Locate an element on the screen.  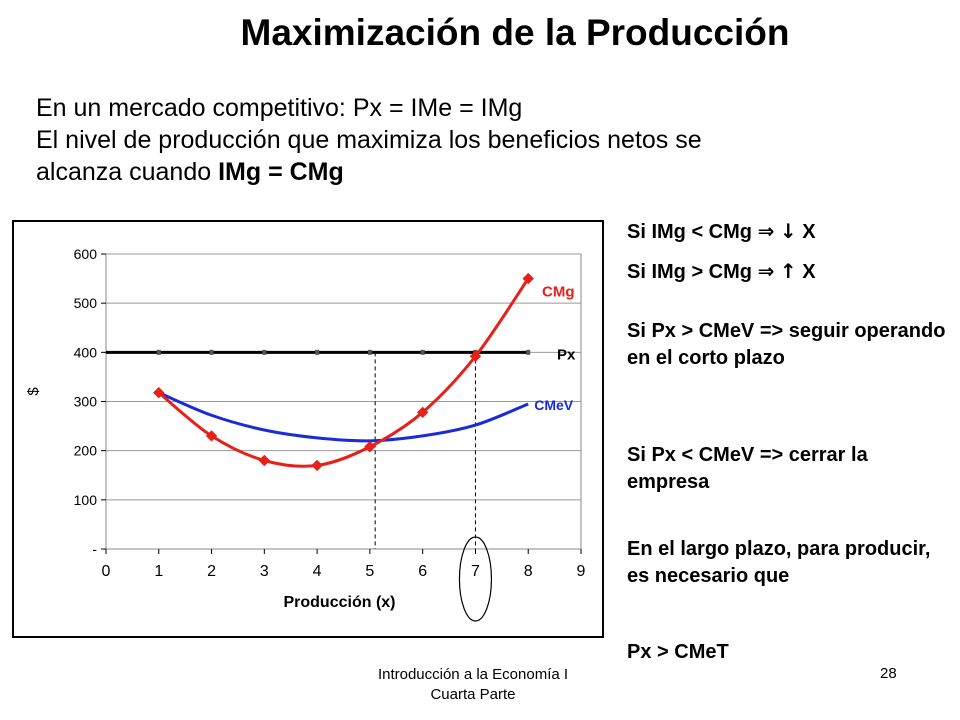
down-arrow-icon: ↓ is located at coordinates (788, 231).